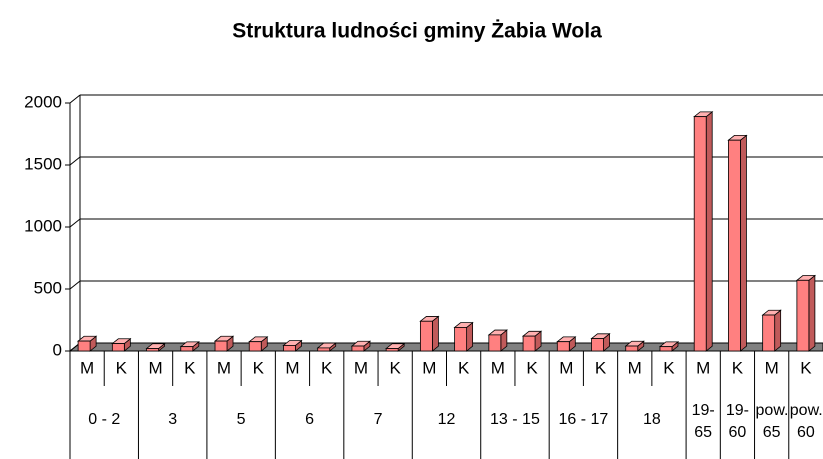 The height and width of the screenshot is (459, 823). I want to click on group-label: 19-65, so click(703, 421).